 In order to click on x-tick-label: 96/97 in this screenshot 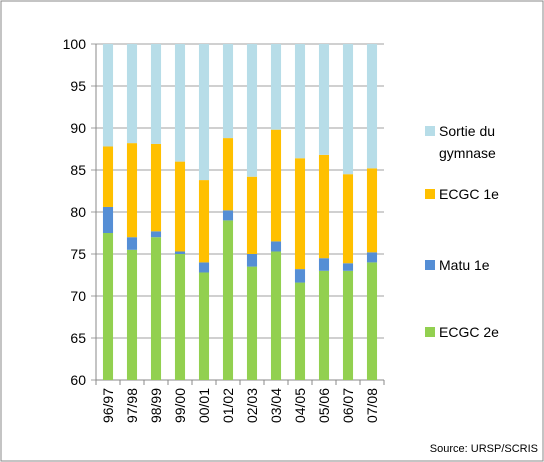, I will do `click(108, 405)`.